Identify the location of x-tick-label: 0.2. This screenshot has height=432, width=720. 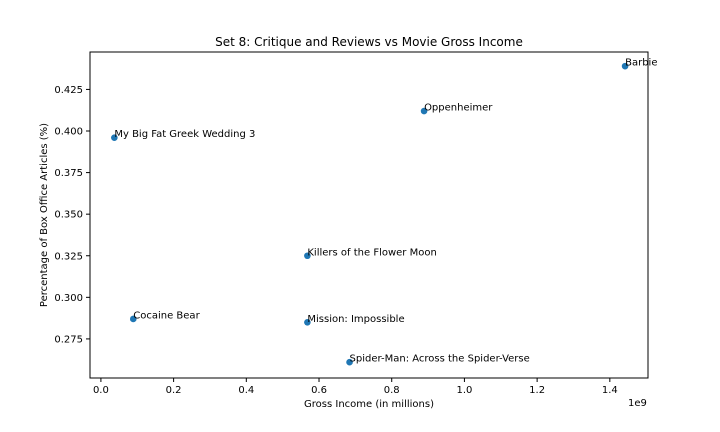
(174, 390).